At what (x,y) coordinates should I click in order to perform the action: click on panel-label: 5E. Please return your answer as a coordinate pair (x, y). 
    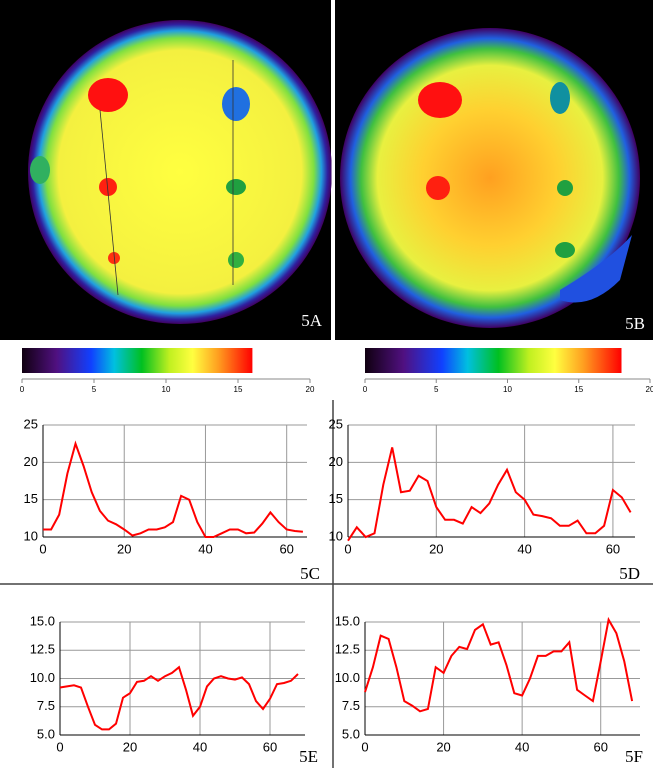
    Looking at the image, I should click on (308, 756).